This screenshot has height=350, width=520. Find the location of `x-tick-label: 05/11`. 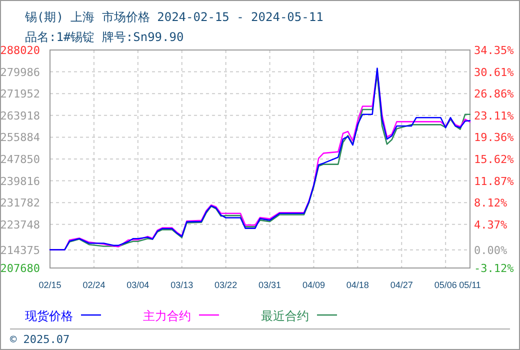

x-tick-label: 05/11 is located at coordinates (470, 285).